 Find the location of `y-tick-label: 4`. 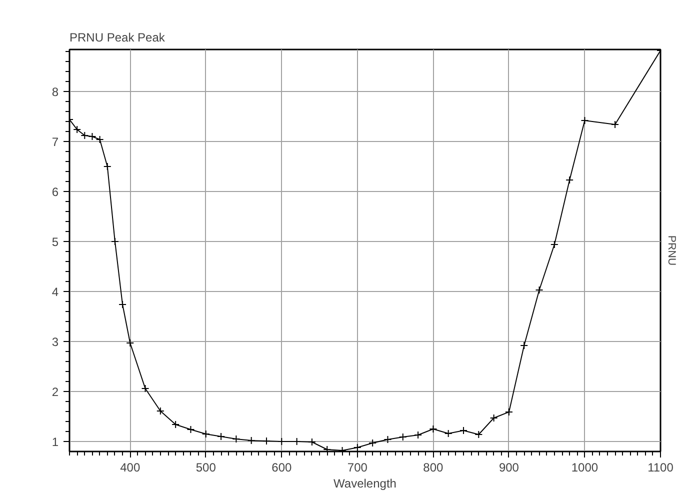

y-tick-label: 4 is located at coordinates (55, 292).